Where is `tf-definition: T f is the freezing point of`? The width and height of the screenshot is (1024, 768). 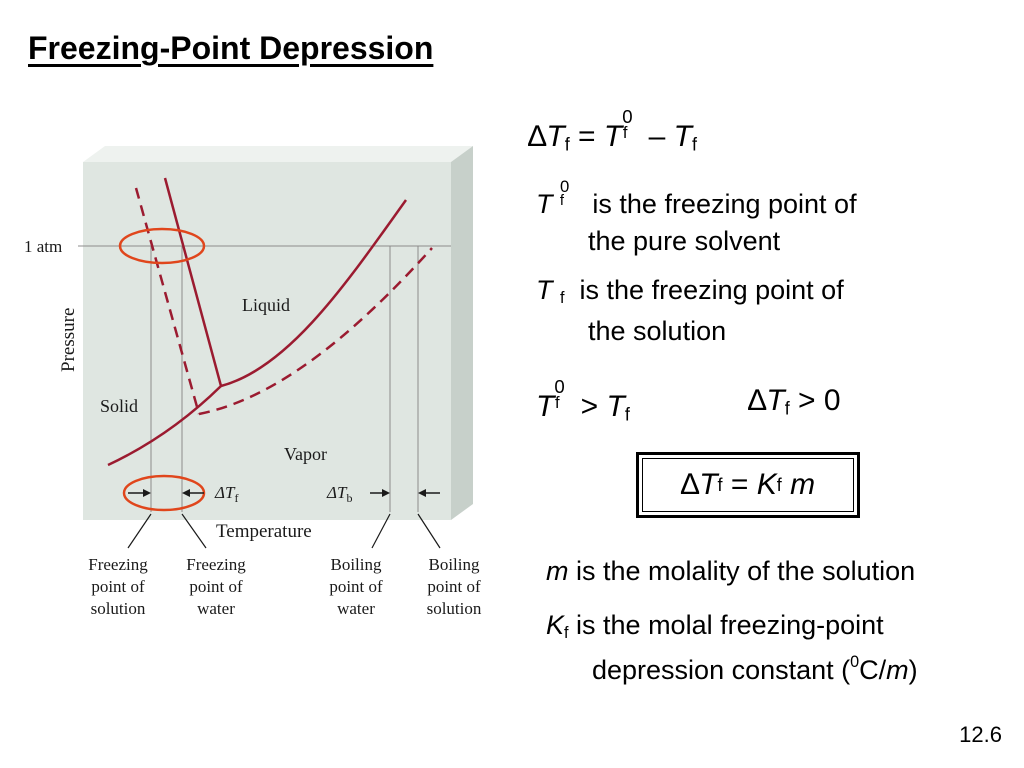 tf-definition: T f is the freezing point of is located at coordinates (690, 291).